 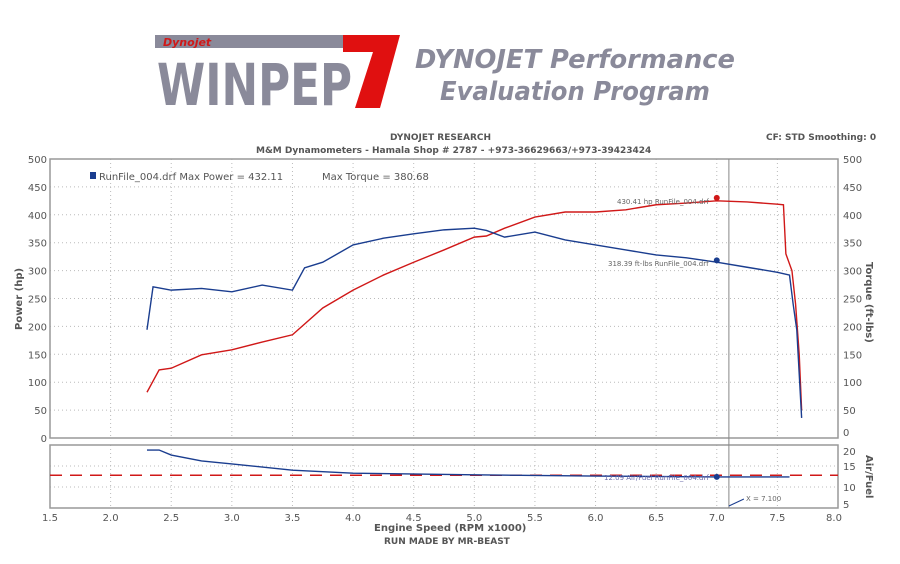 What do you see at coordinates (414, 518) in the screenshot?
I see `x-tick-label: 4.5` at bounding box center [414, 518].